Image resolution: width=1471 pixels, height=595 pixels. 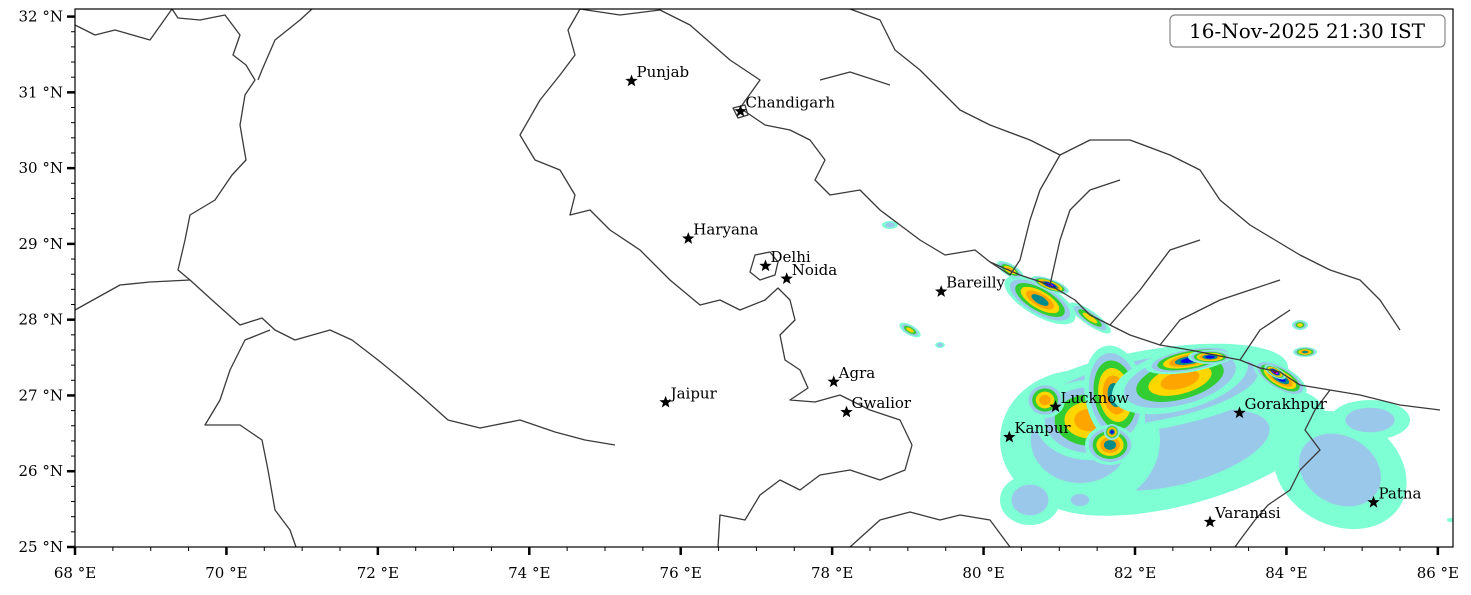 I want to click on city-gwalior: Gwalior, so click(x=876, y=406).